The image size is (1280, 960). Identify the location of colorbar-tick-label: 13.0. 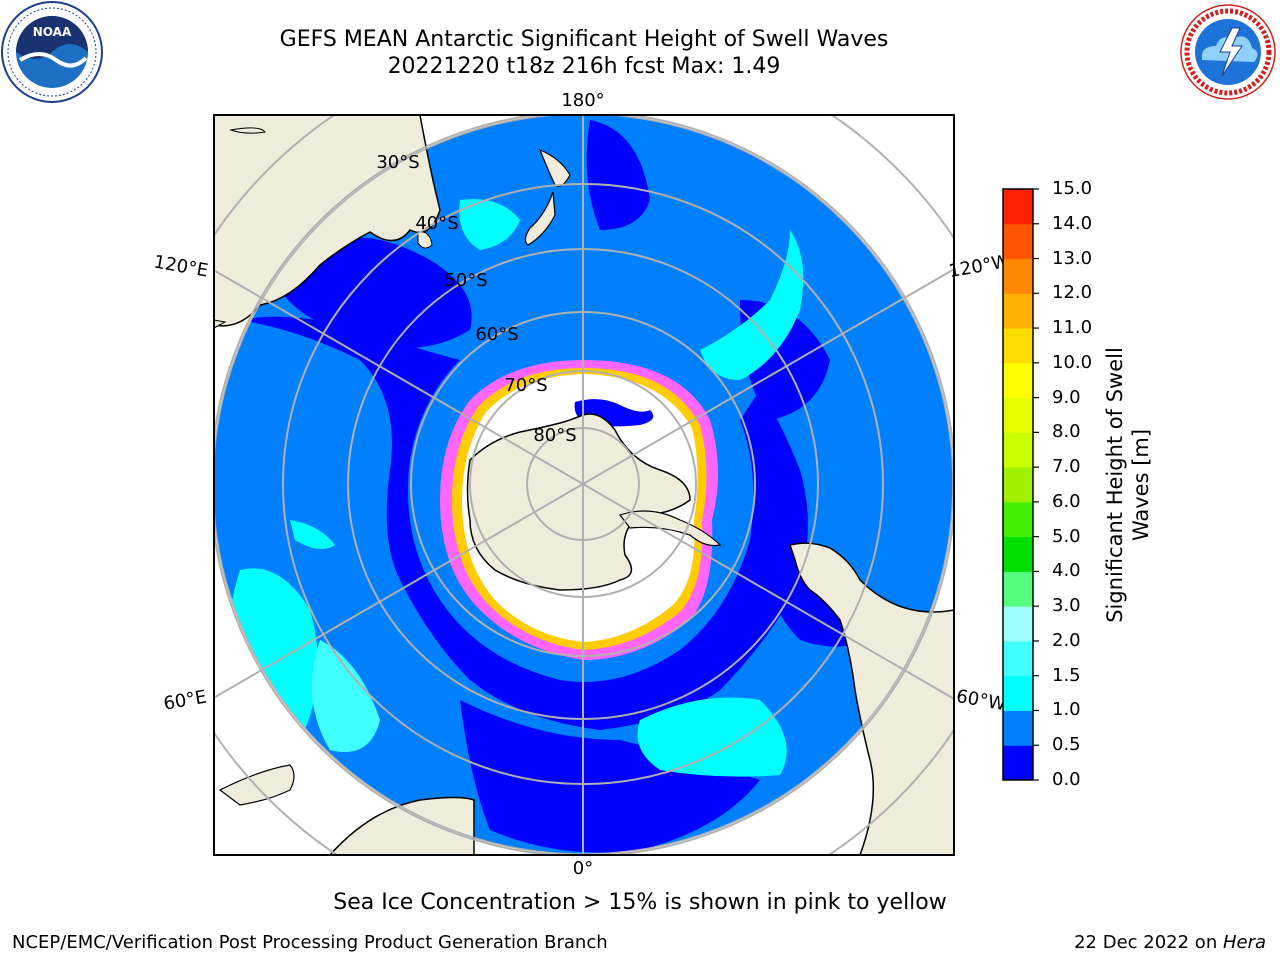
(1072, 258).